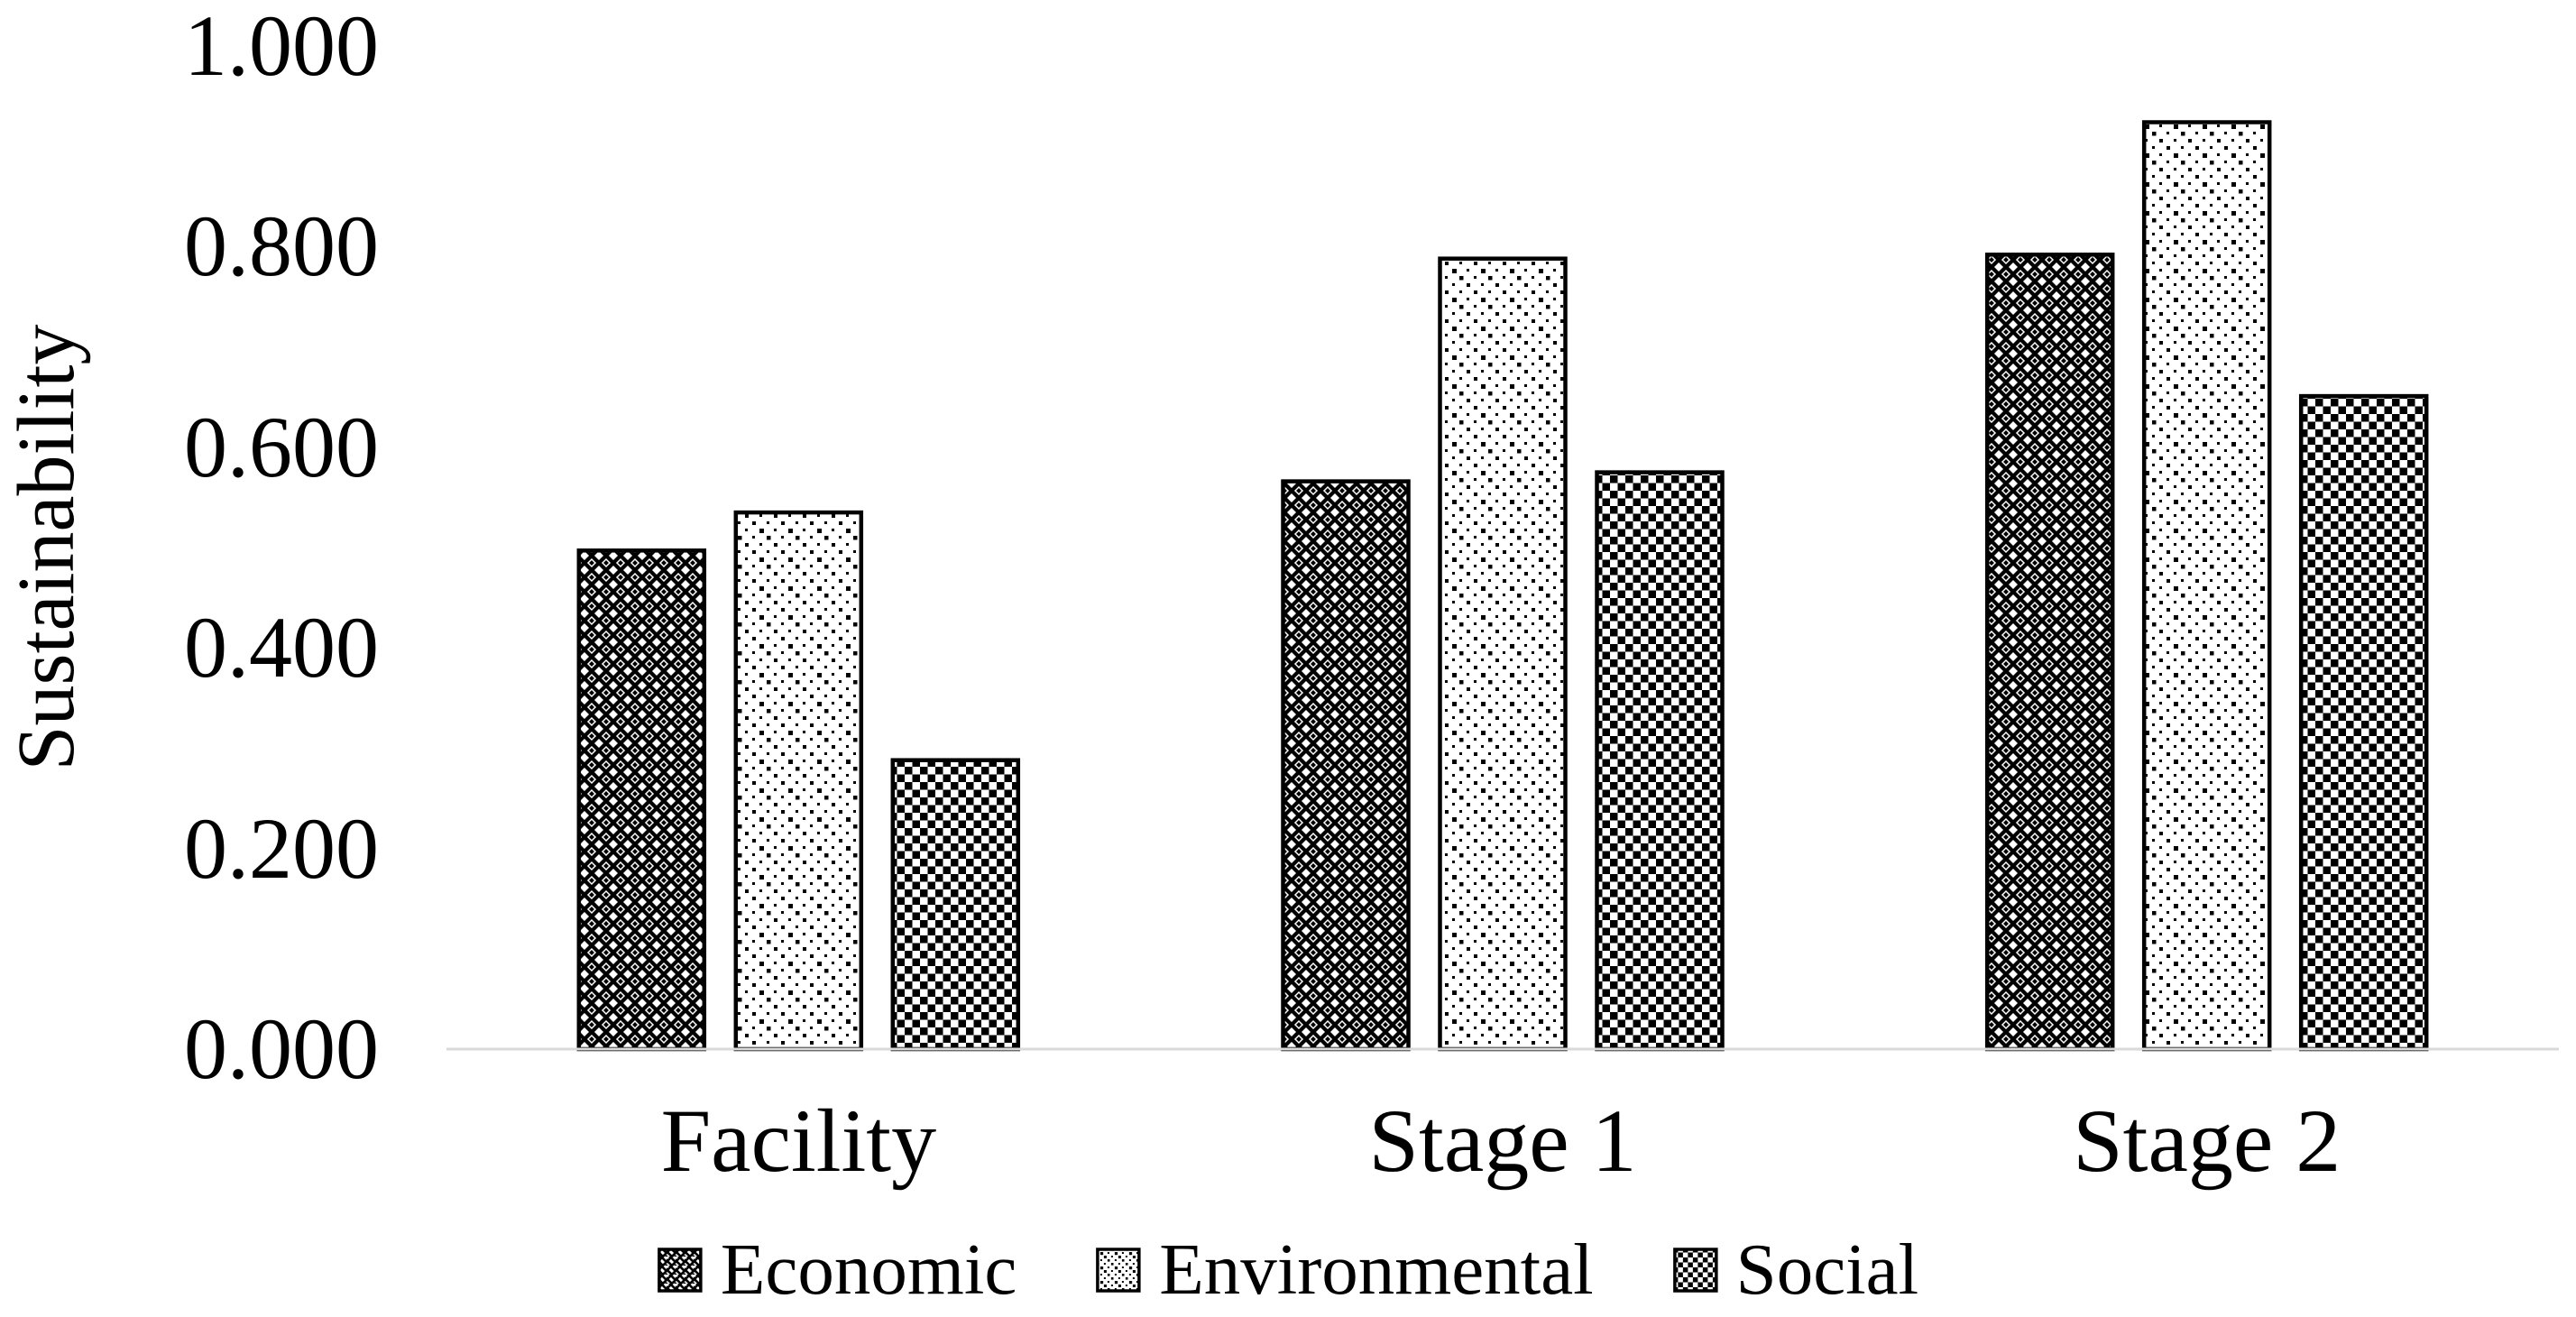 This screenshot has width=2576, height=1317. I want to click on legend-label-environmental: Environmental, so click(1376, 1270).